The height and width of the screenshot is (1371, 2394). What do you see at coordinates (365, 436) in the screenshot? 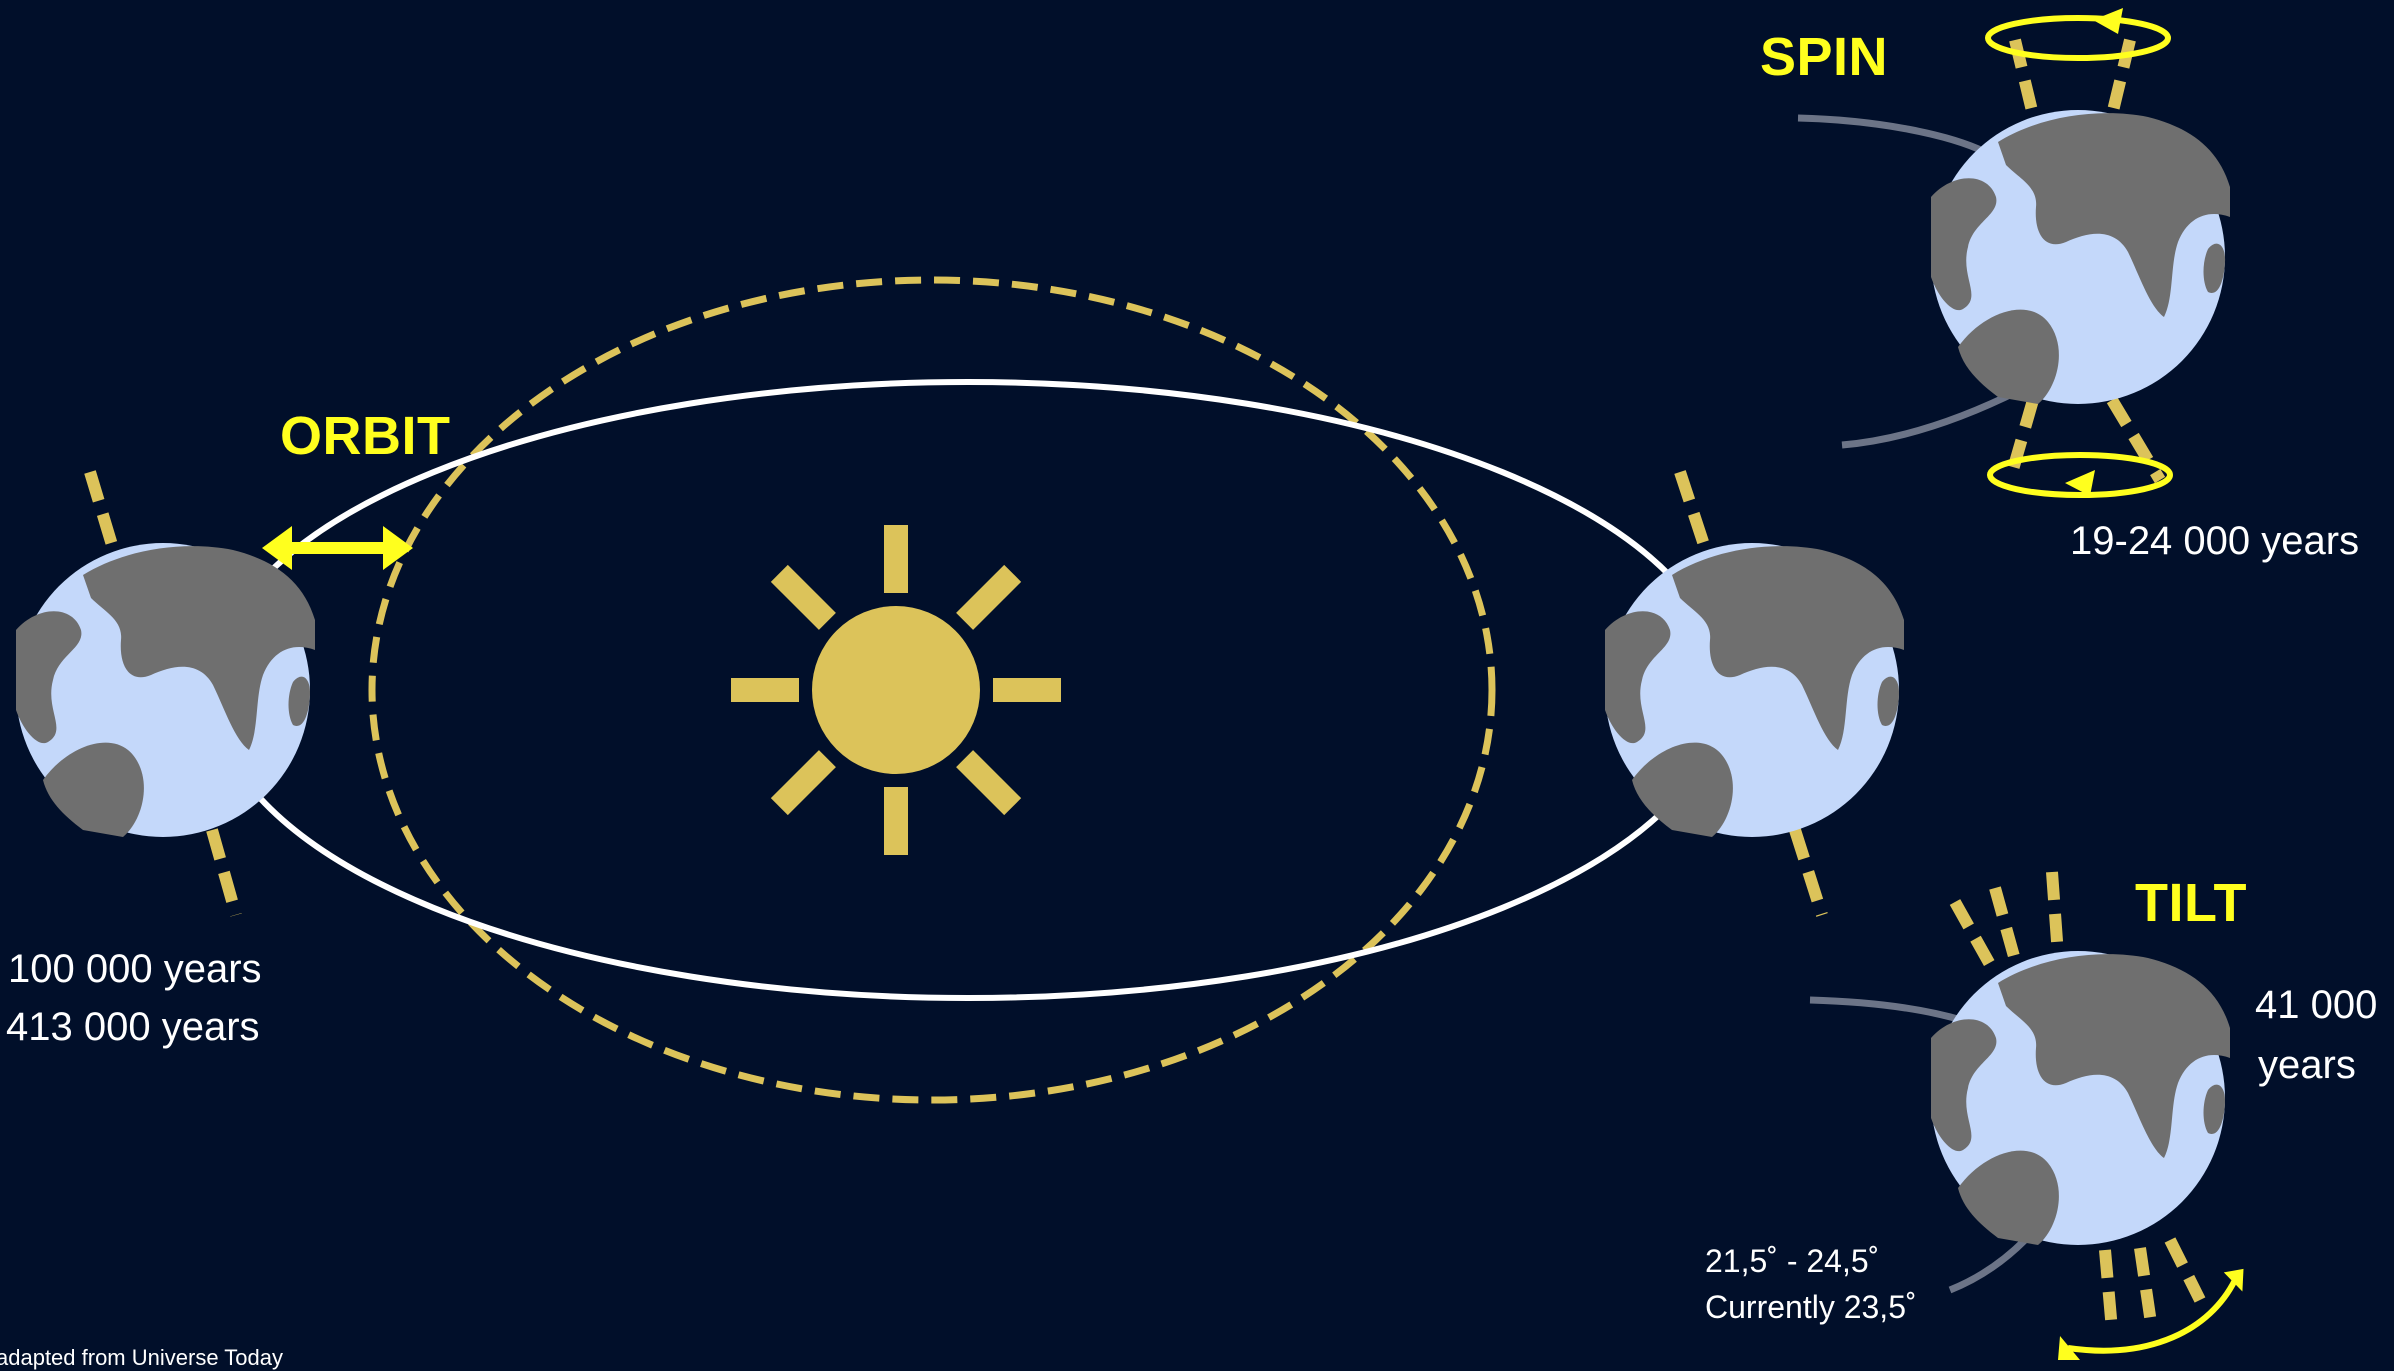
I see `orbit-title: ORBIT` at bounding box center [365, 436].